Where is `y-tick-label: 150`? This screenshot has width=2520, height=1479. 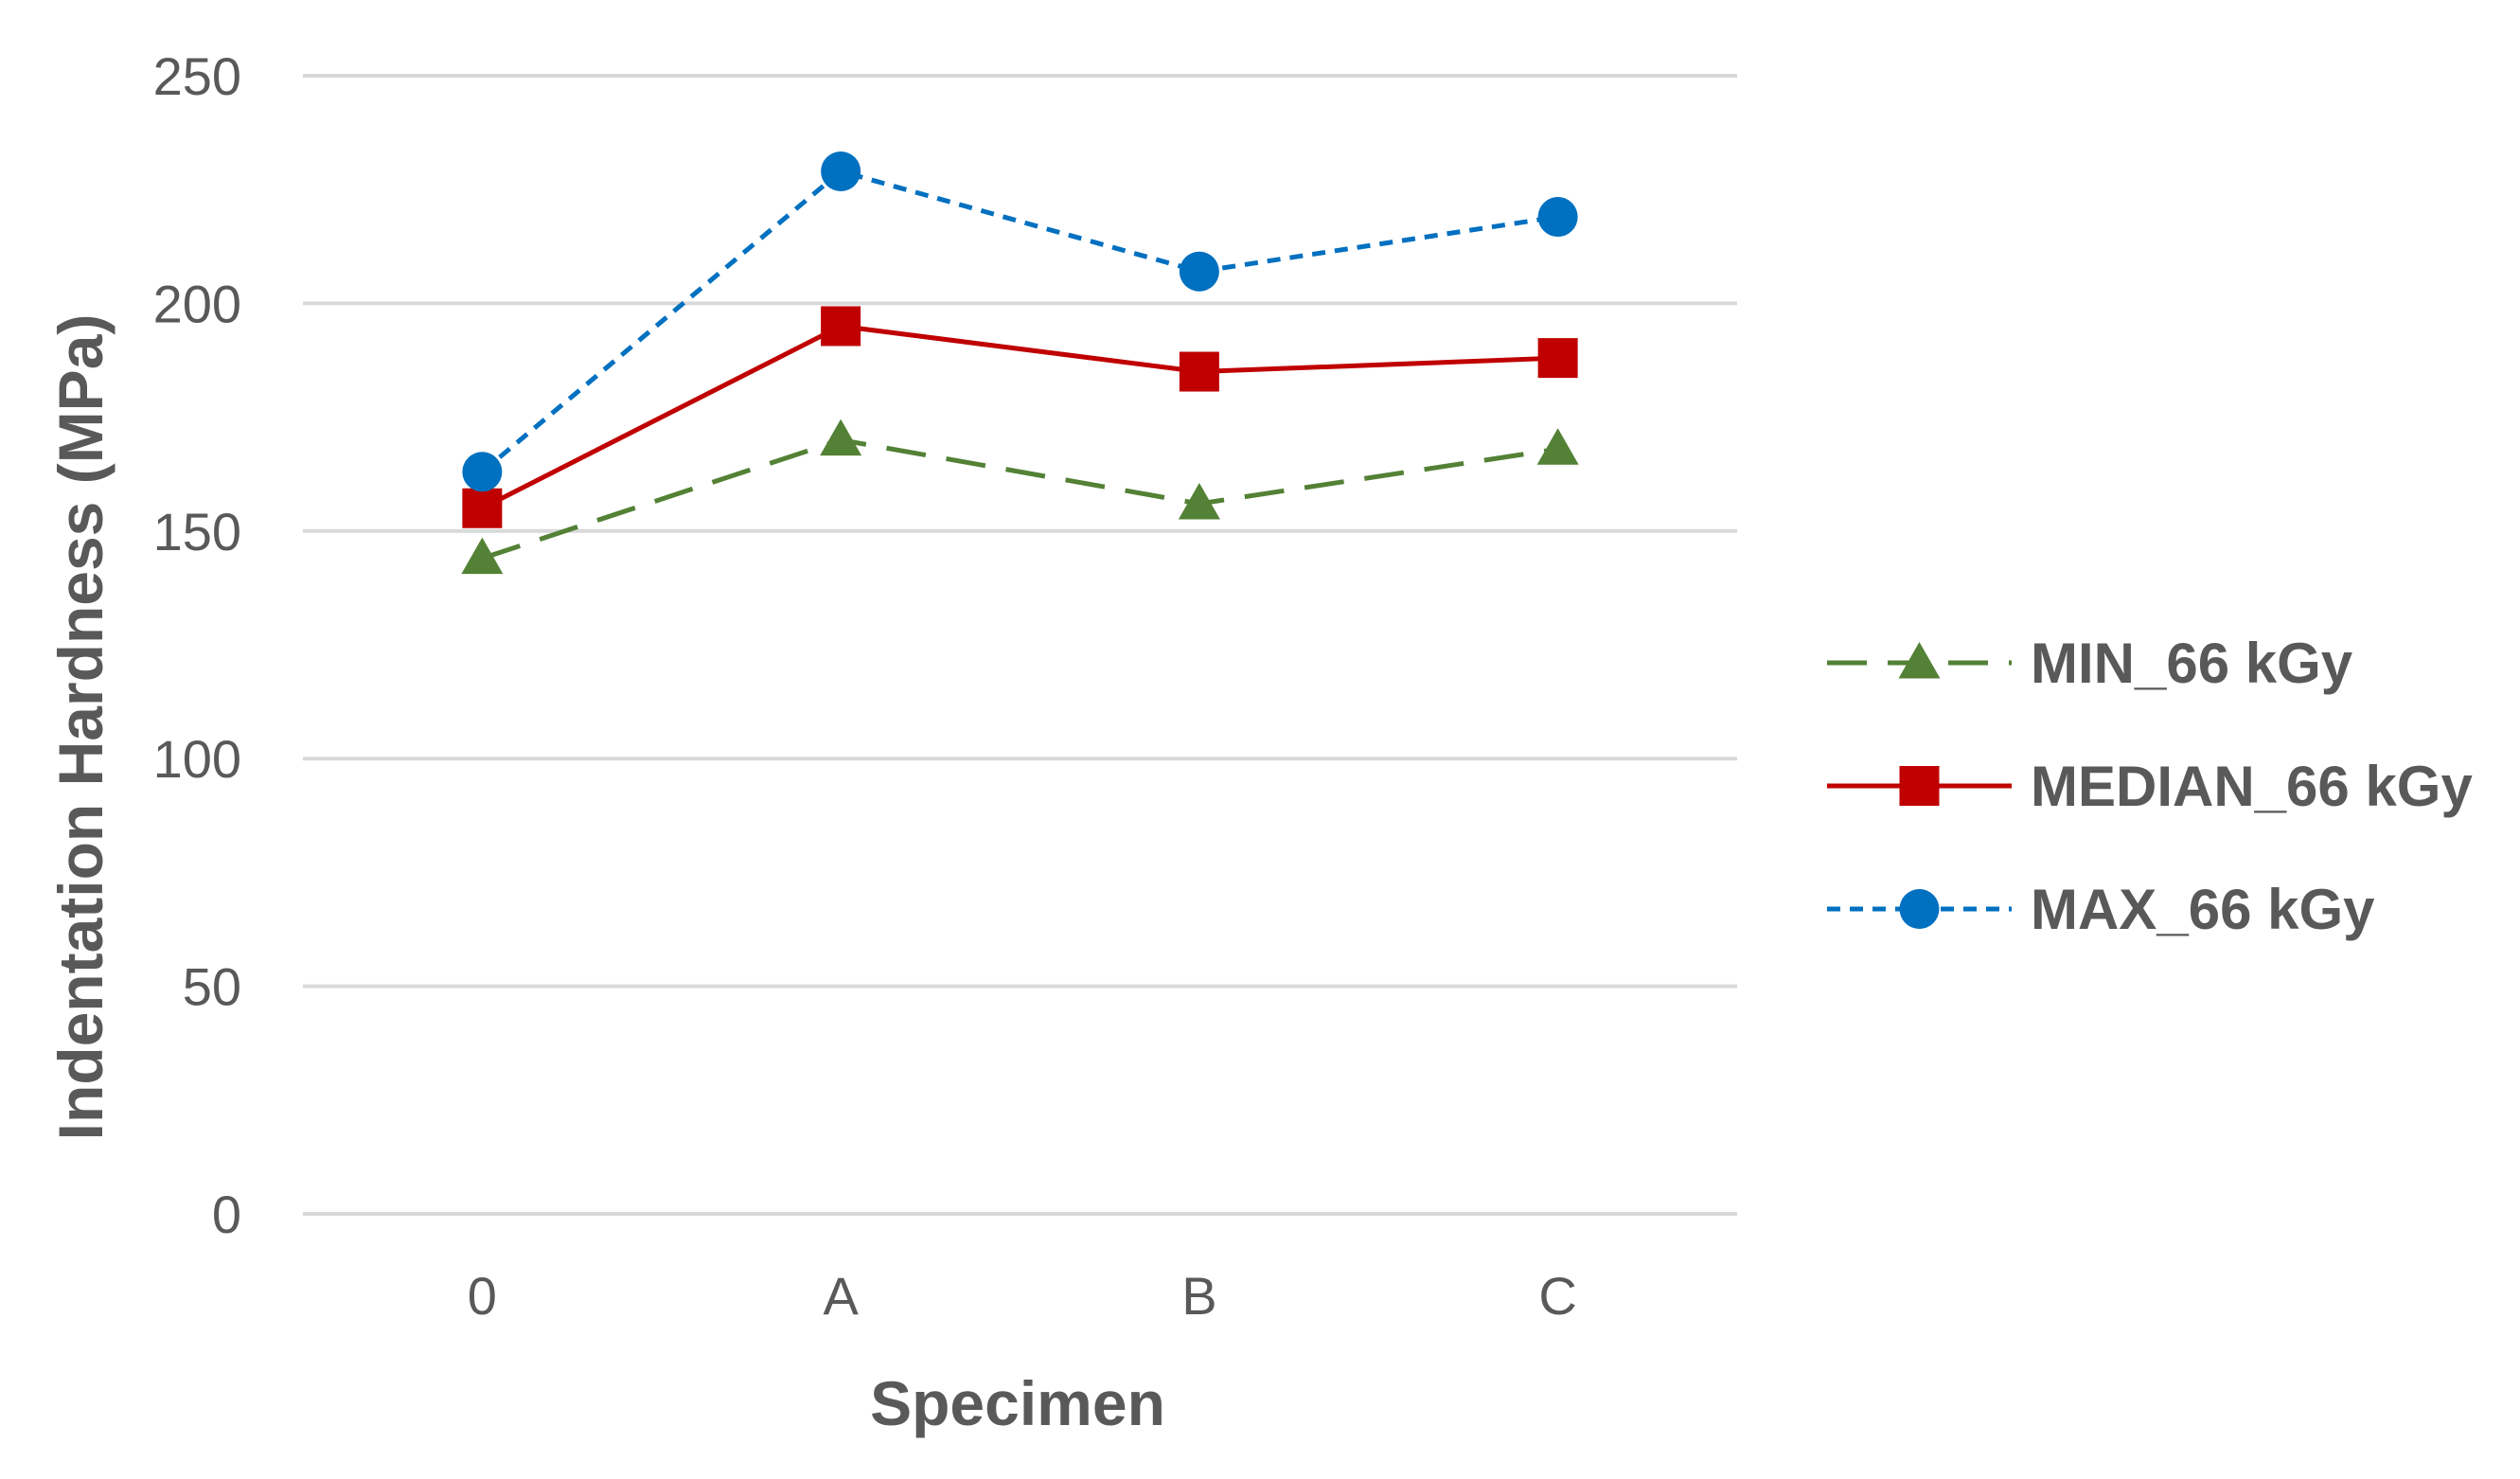 y-tick-label: 150 is located at coordinates (197, 531).